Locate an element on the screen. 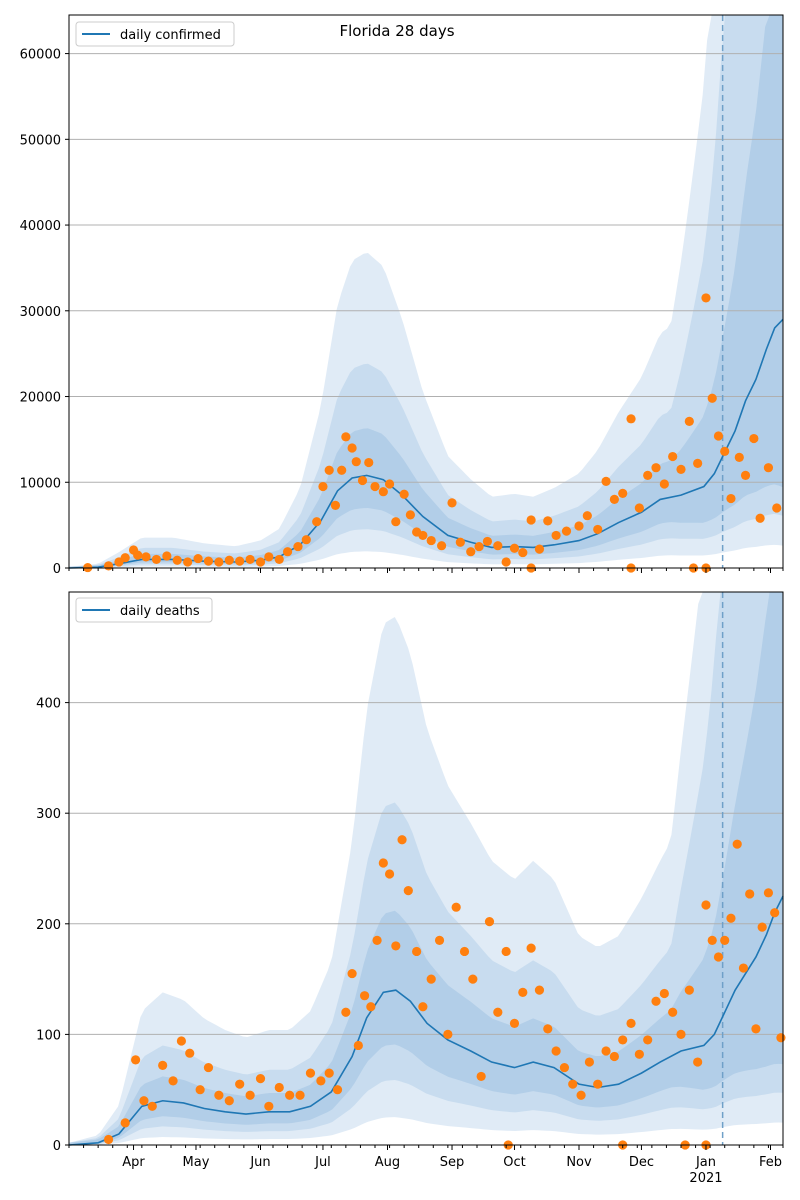 The width and height of the screenshot is (800, 1200). confirmed-y-ticks: 0 10000 20000 30000 40000 50000 60000 is located at coordinates (44, 312).